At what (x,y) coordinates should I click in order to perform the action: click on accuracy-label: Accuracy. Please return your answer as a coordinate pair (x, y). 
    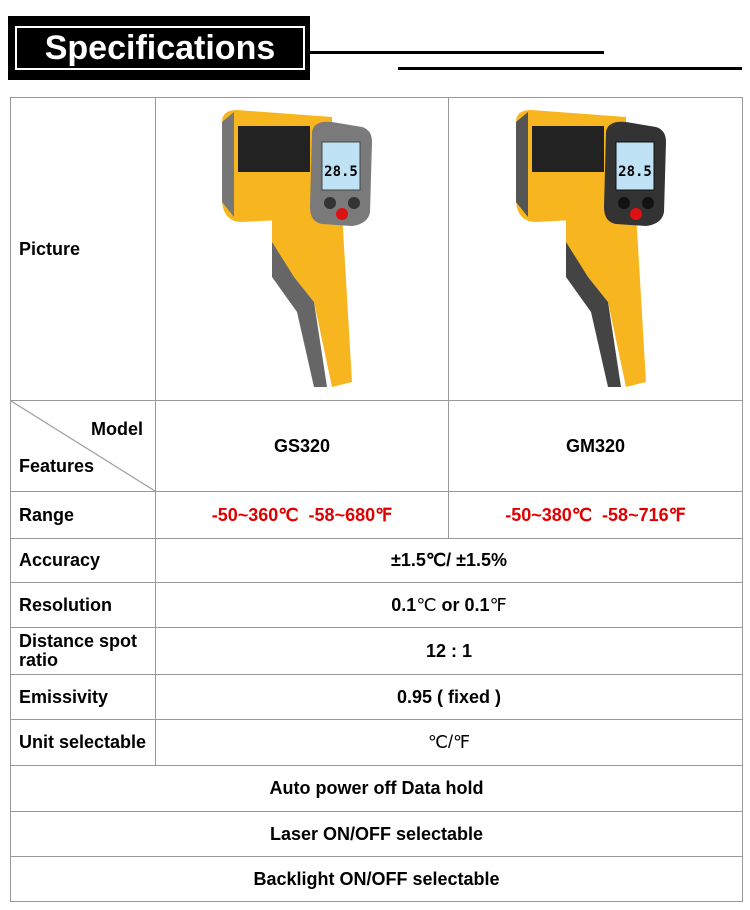
    Looking at the image, I should click on (83, 560).